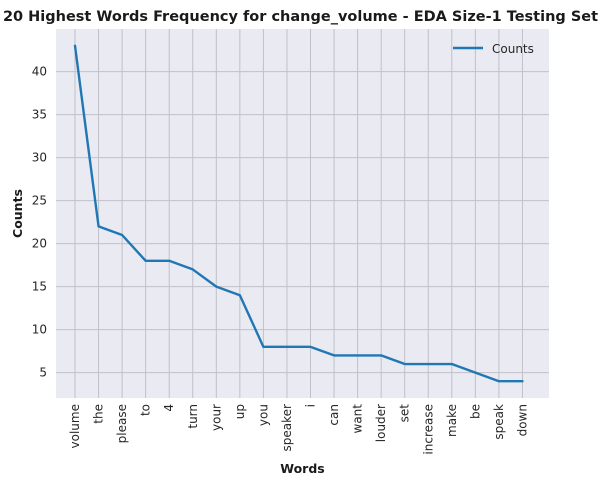 The width and height of the screenshot is (601, 486). What do you see at coordinates (39, 72) in the screenshot?
I see `y-tick-label: 40` at bounding box center [39, 72].